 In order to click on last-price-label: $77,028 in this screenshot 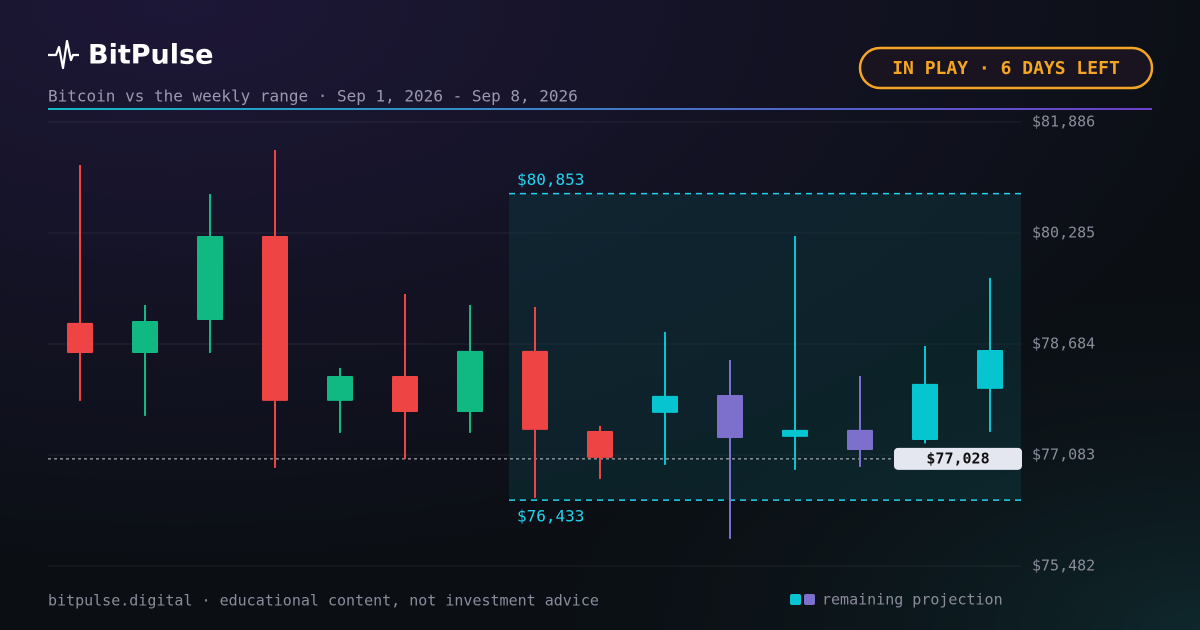, I will do `click(957, 458)`.